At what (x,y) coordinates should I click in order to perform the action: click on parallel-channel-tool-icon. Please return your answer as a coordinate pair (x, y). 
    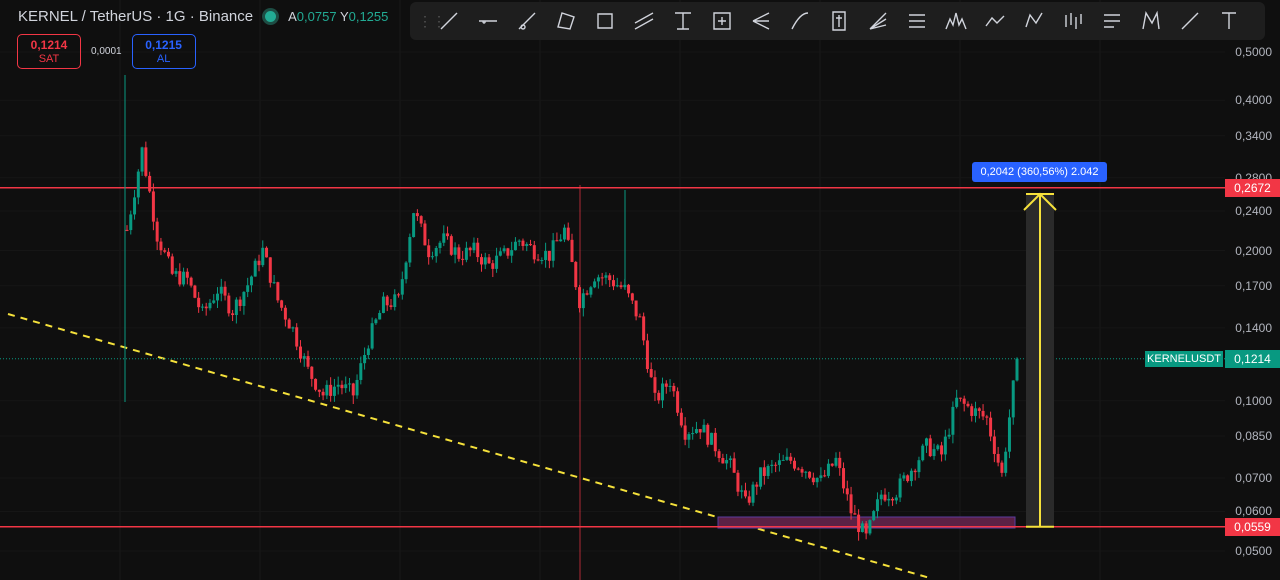
    Looking at the image, I should click on (643, 21).